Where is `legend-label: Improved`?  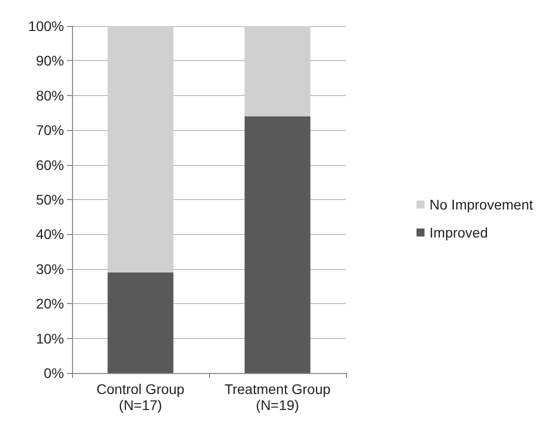 legend-label: Improved is located at coordinates (459, 232).